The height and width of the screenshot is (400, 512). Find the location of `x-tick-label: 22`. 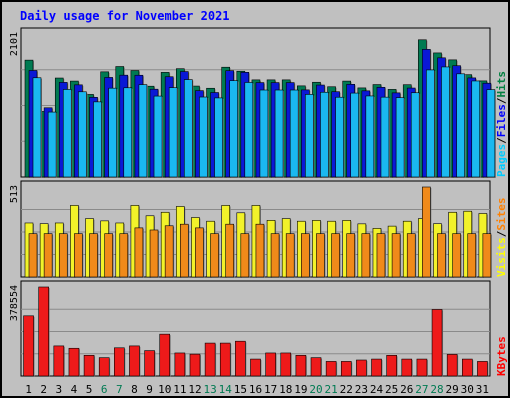

x-tick-label: 22 is located at coordinates (346, 389).